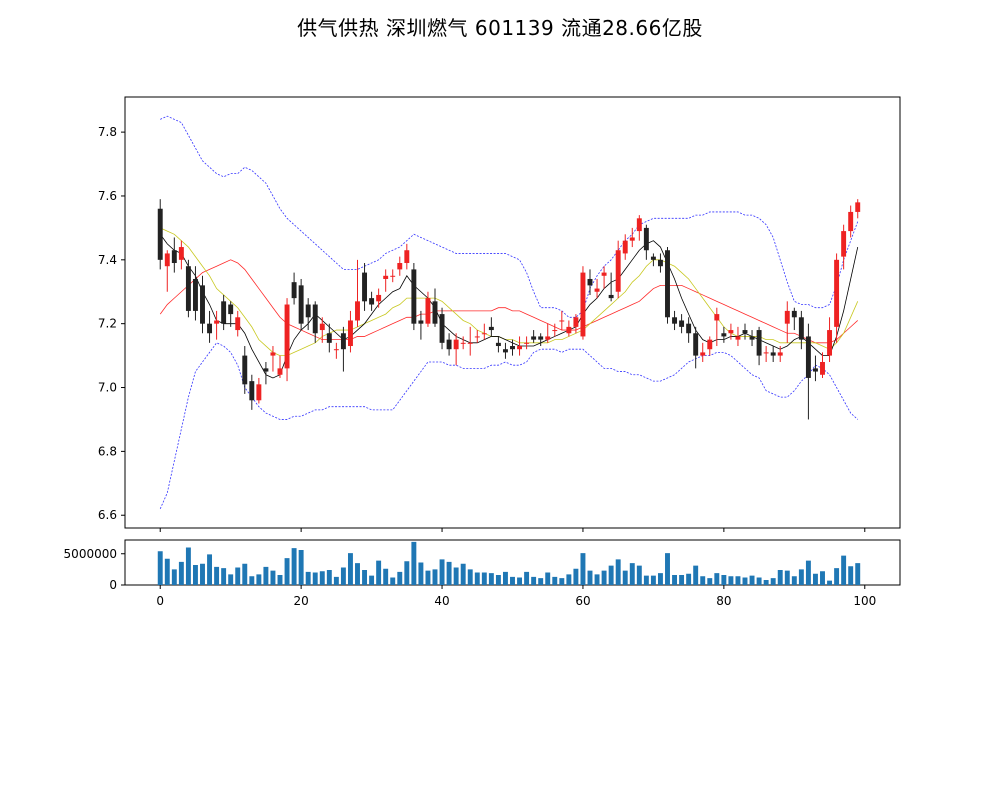  I want to click on x-tick-label: 0, so click(160, 601).